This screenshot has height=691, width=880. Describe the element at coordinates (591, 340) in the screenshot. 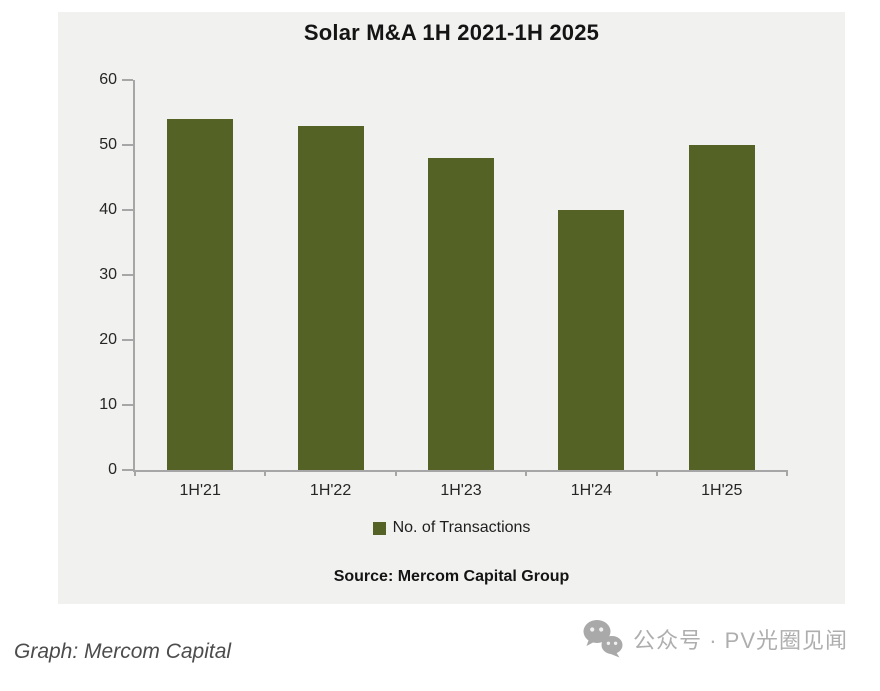

I see `bar-1H'24` at that location.